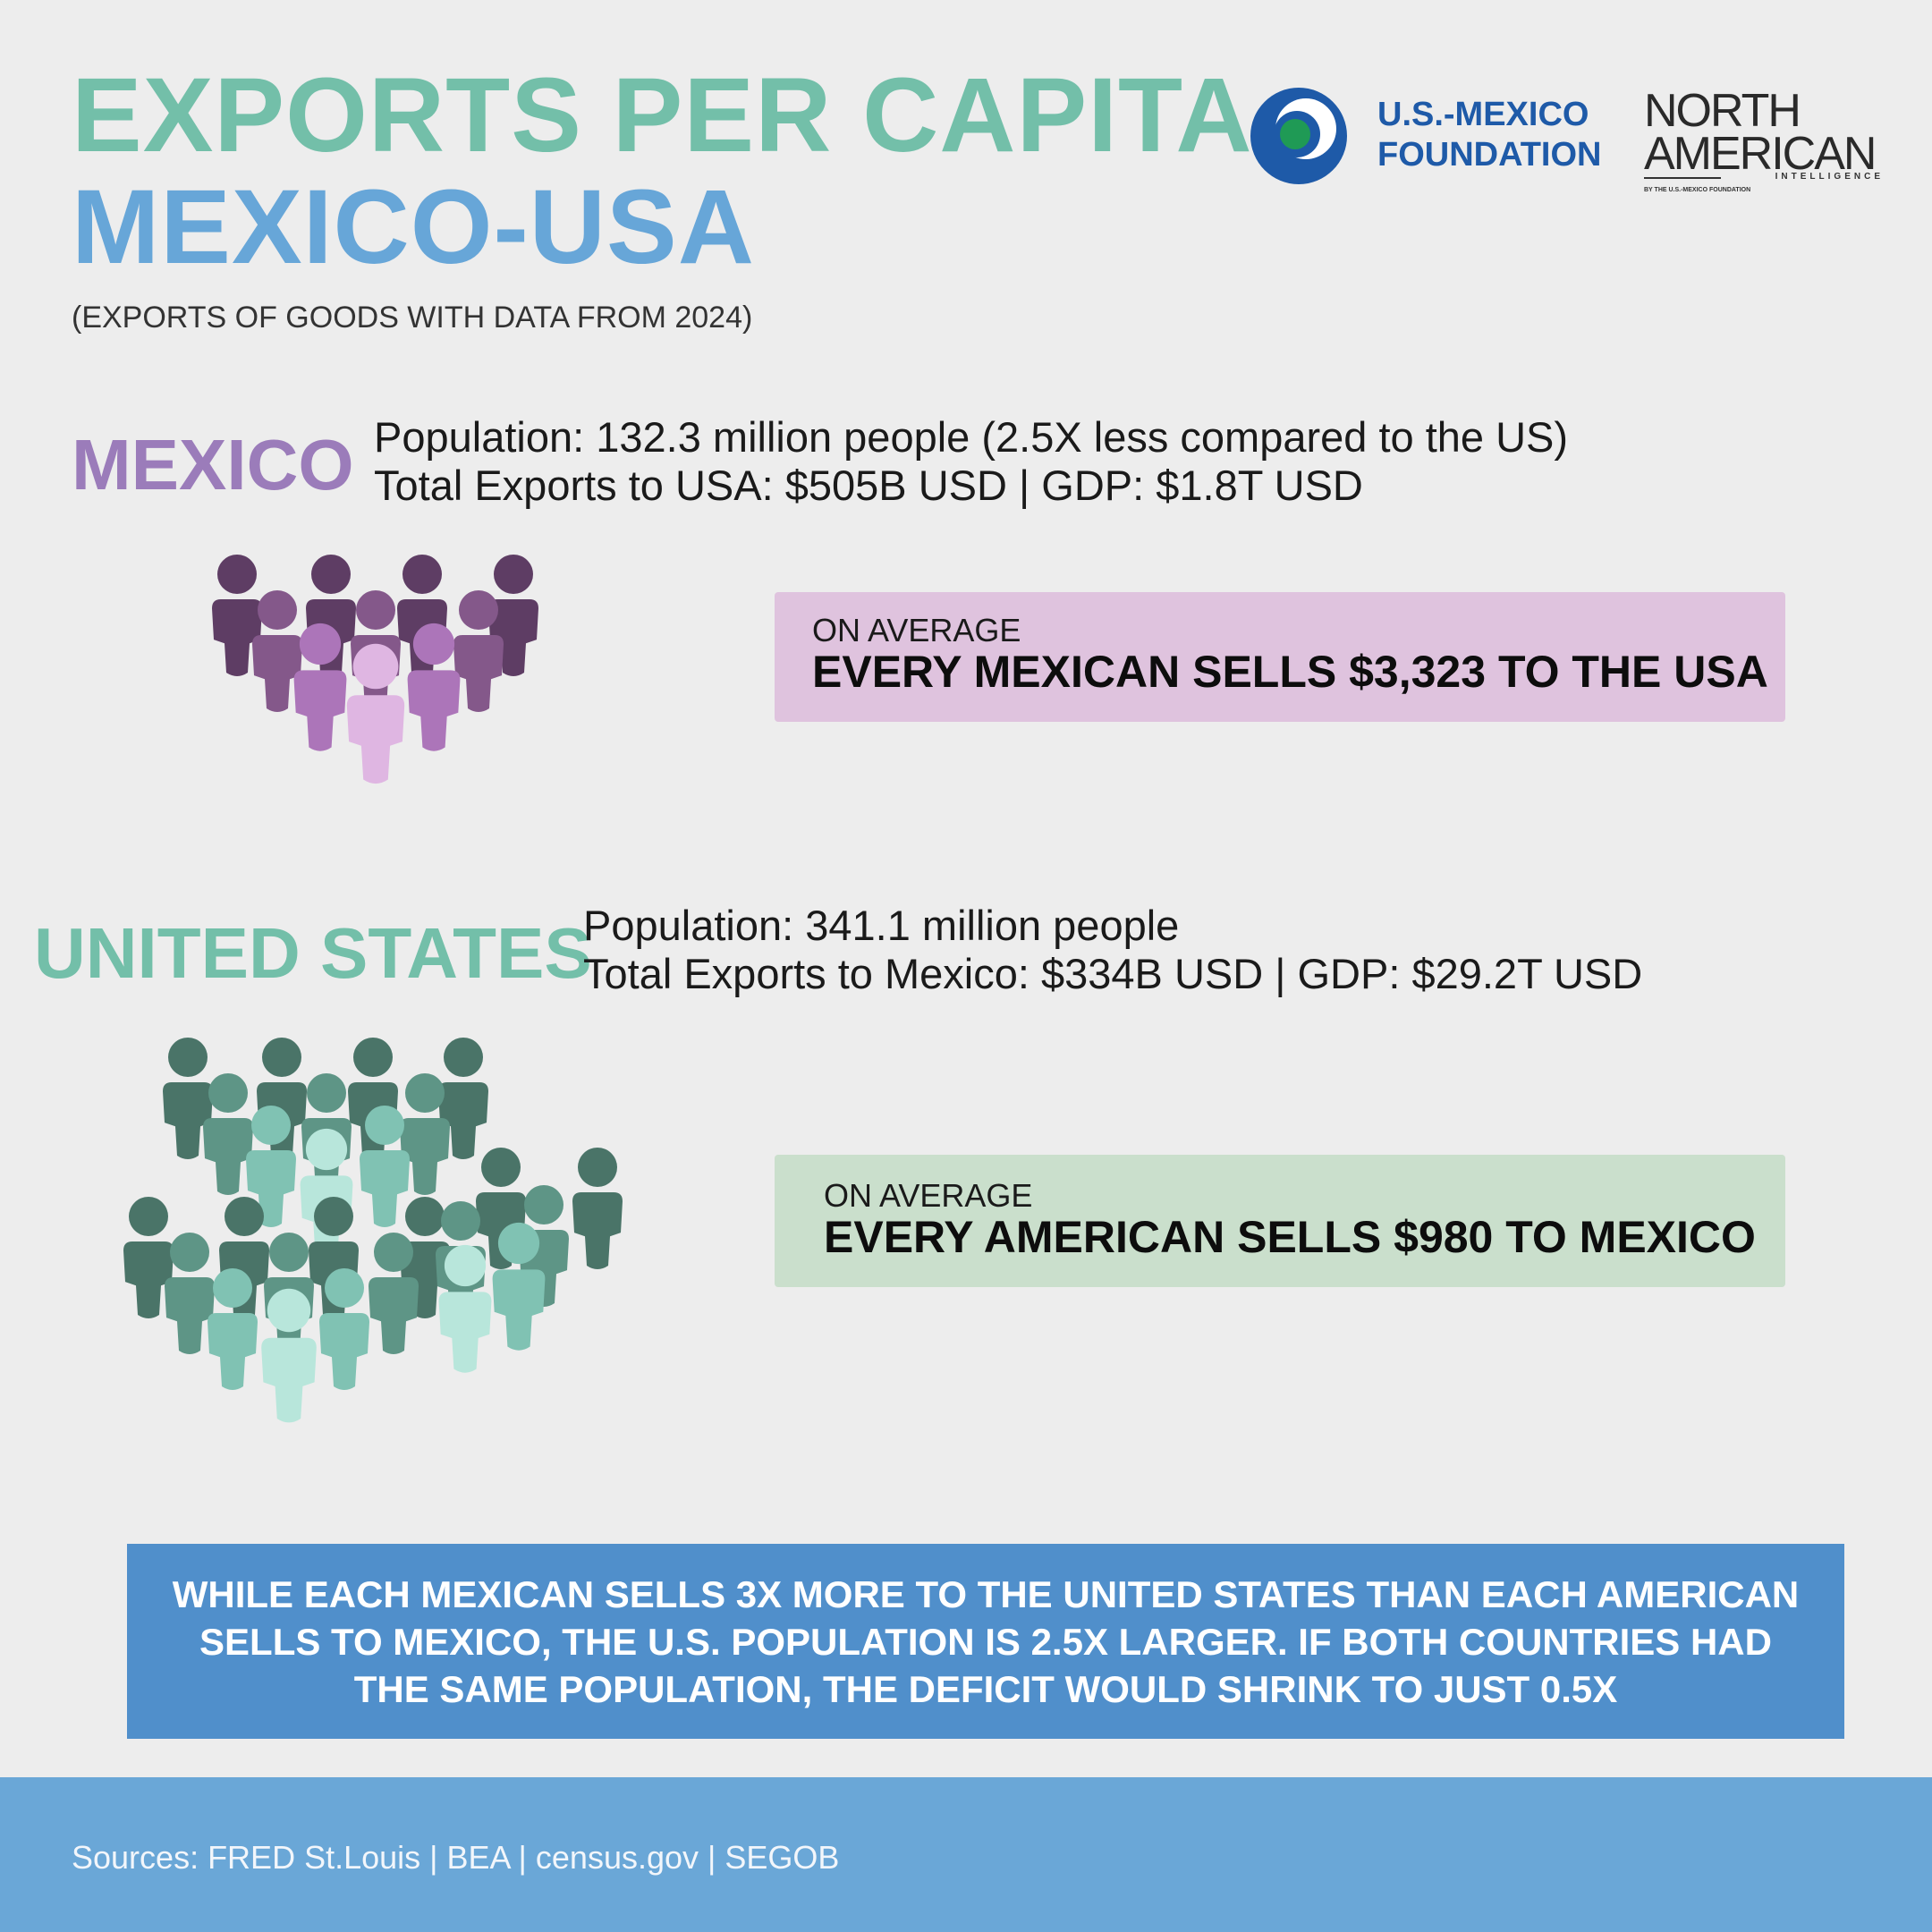 This screenshot has height=1932, width=1932. Describe the element at coordinates (1290, 672) in the screenshot. I see `mexico-callout-value: EVERY MEXICAN SELLS $3,323 TO THE USA` at that location.